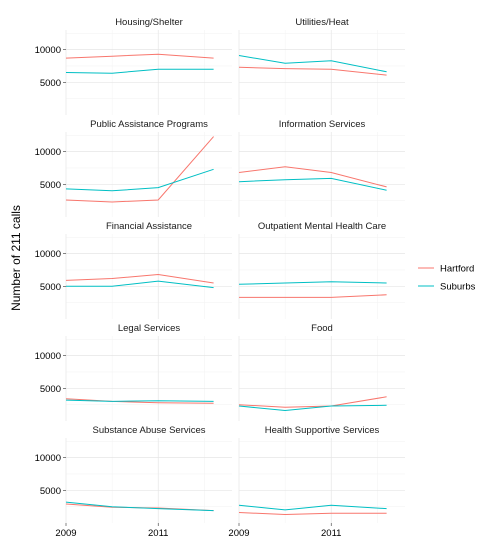  What do you see at coordinates (149, 328) in the screenshot?
I see `facet-title: Legal Services` at bounding box center [149, 328].